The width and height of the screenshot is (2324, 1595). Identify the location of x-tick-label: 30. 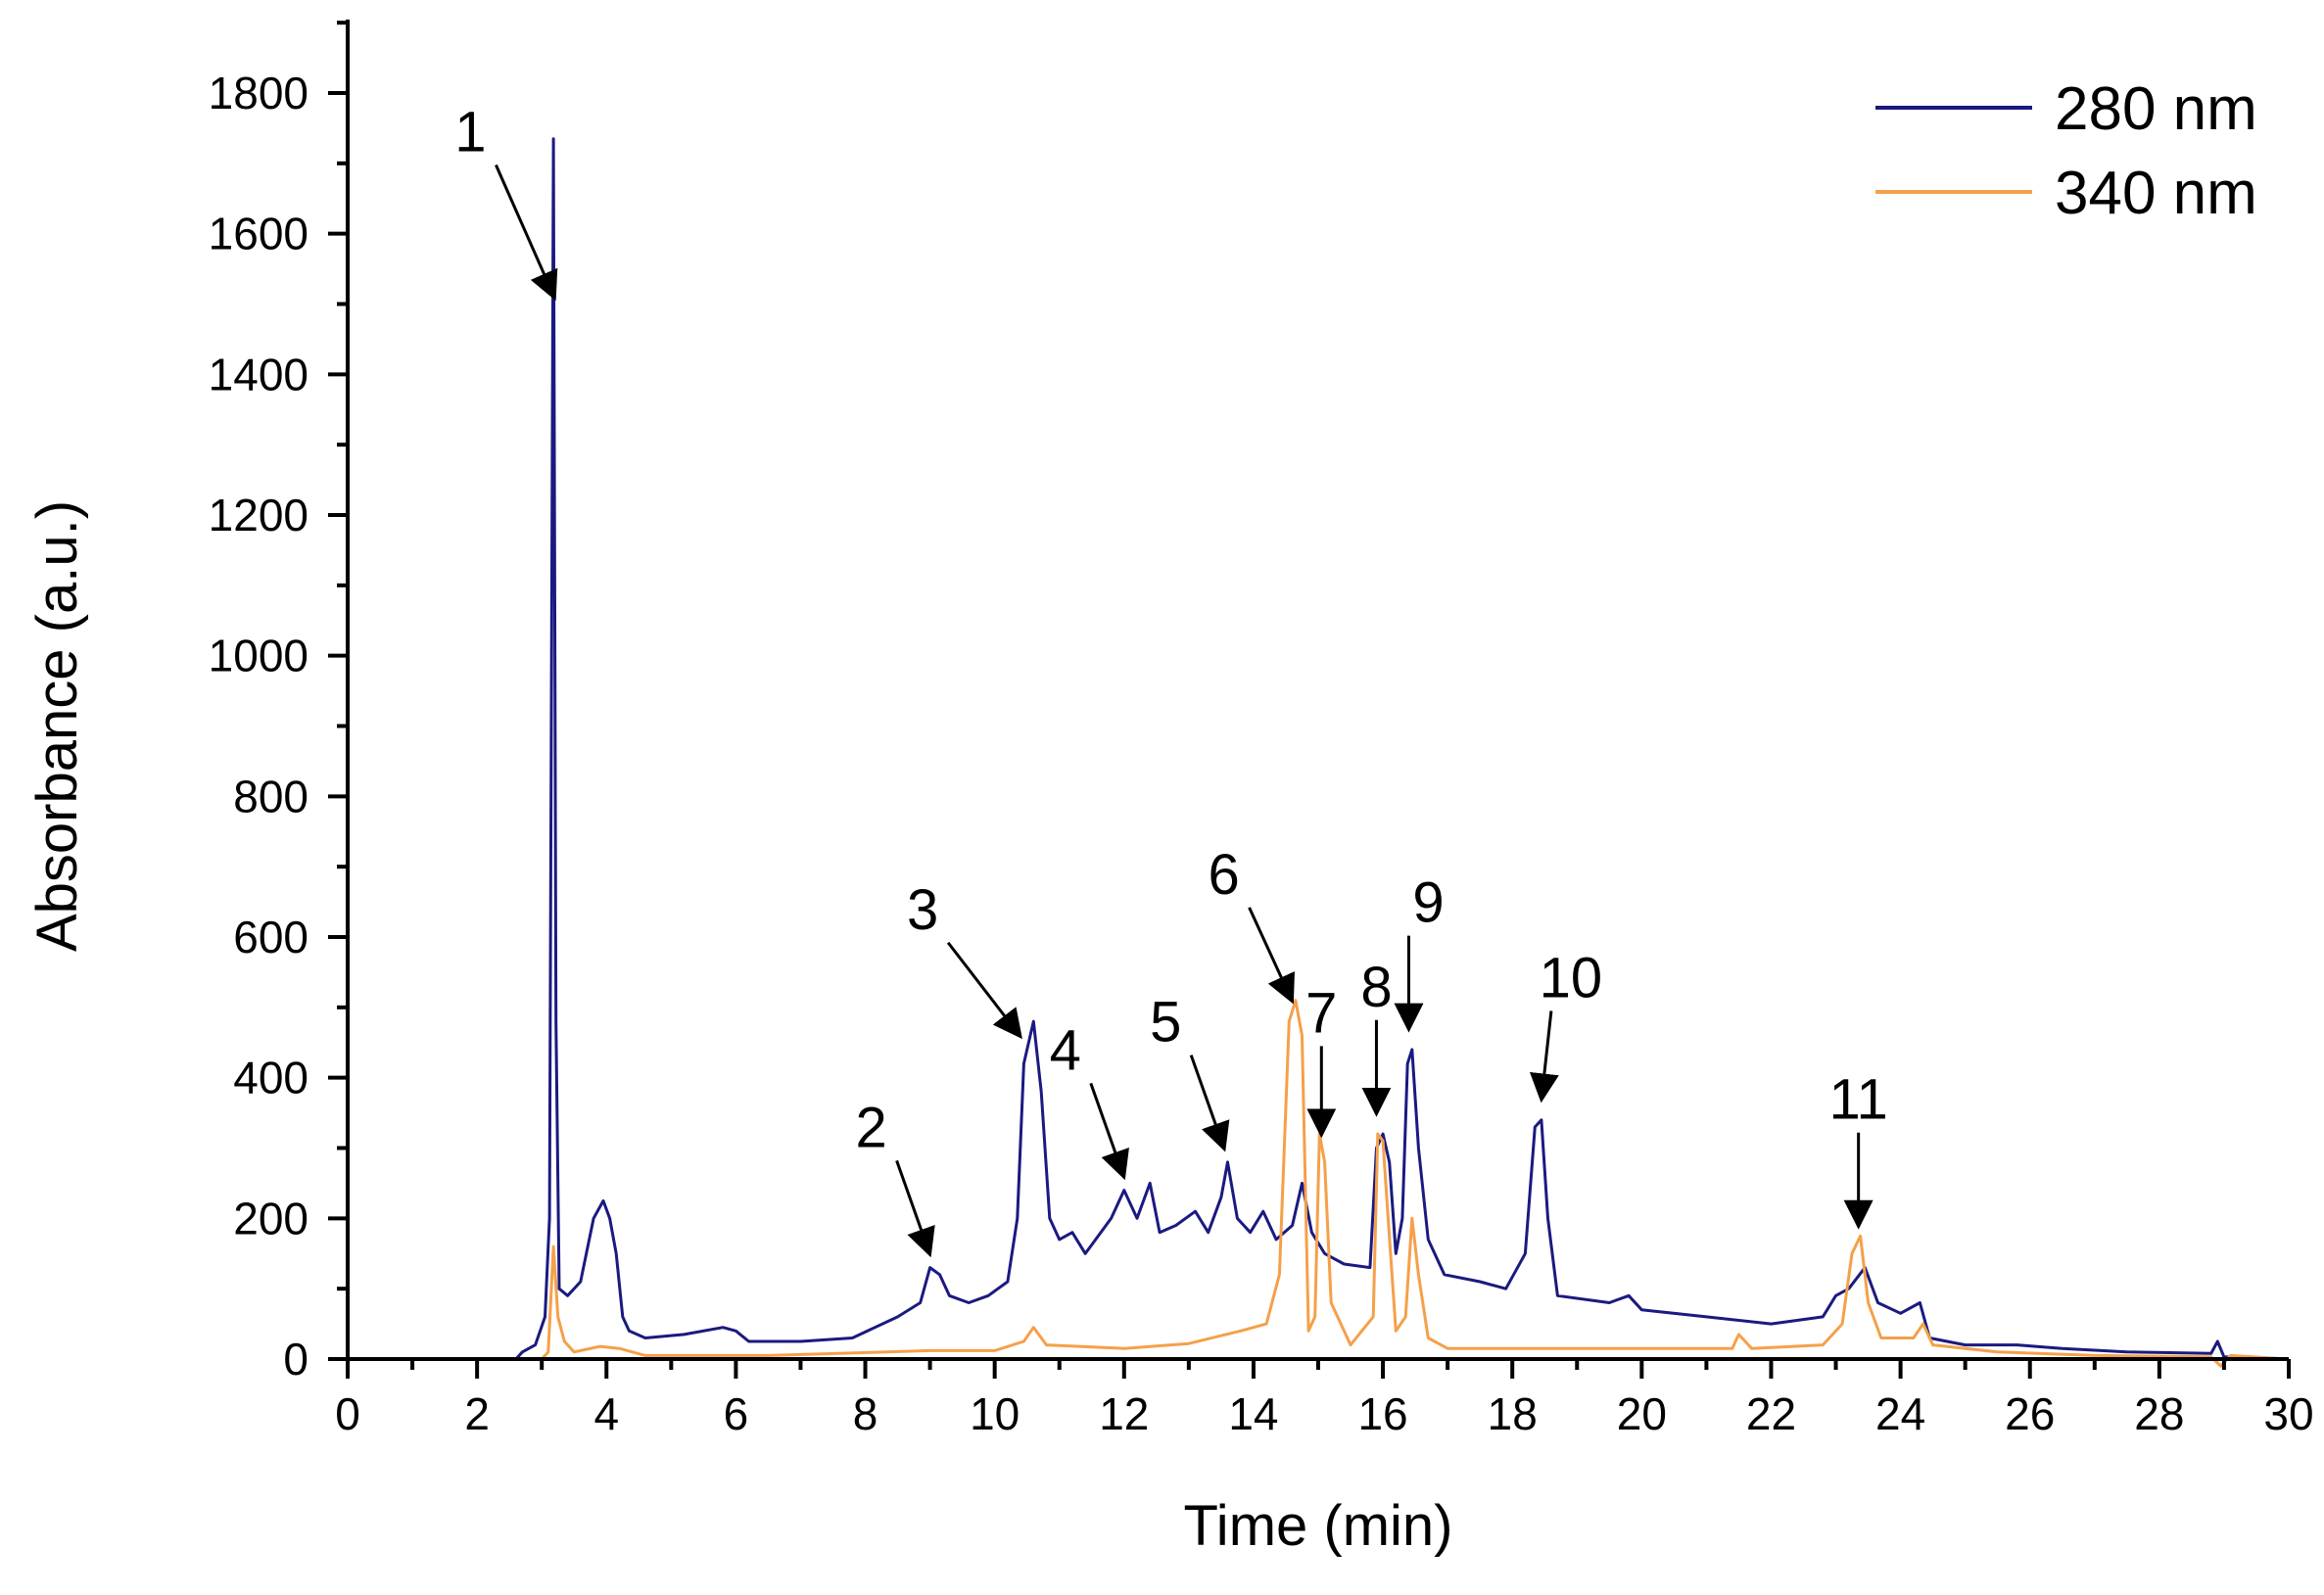
(2288, 1413).